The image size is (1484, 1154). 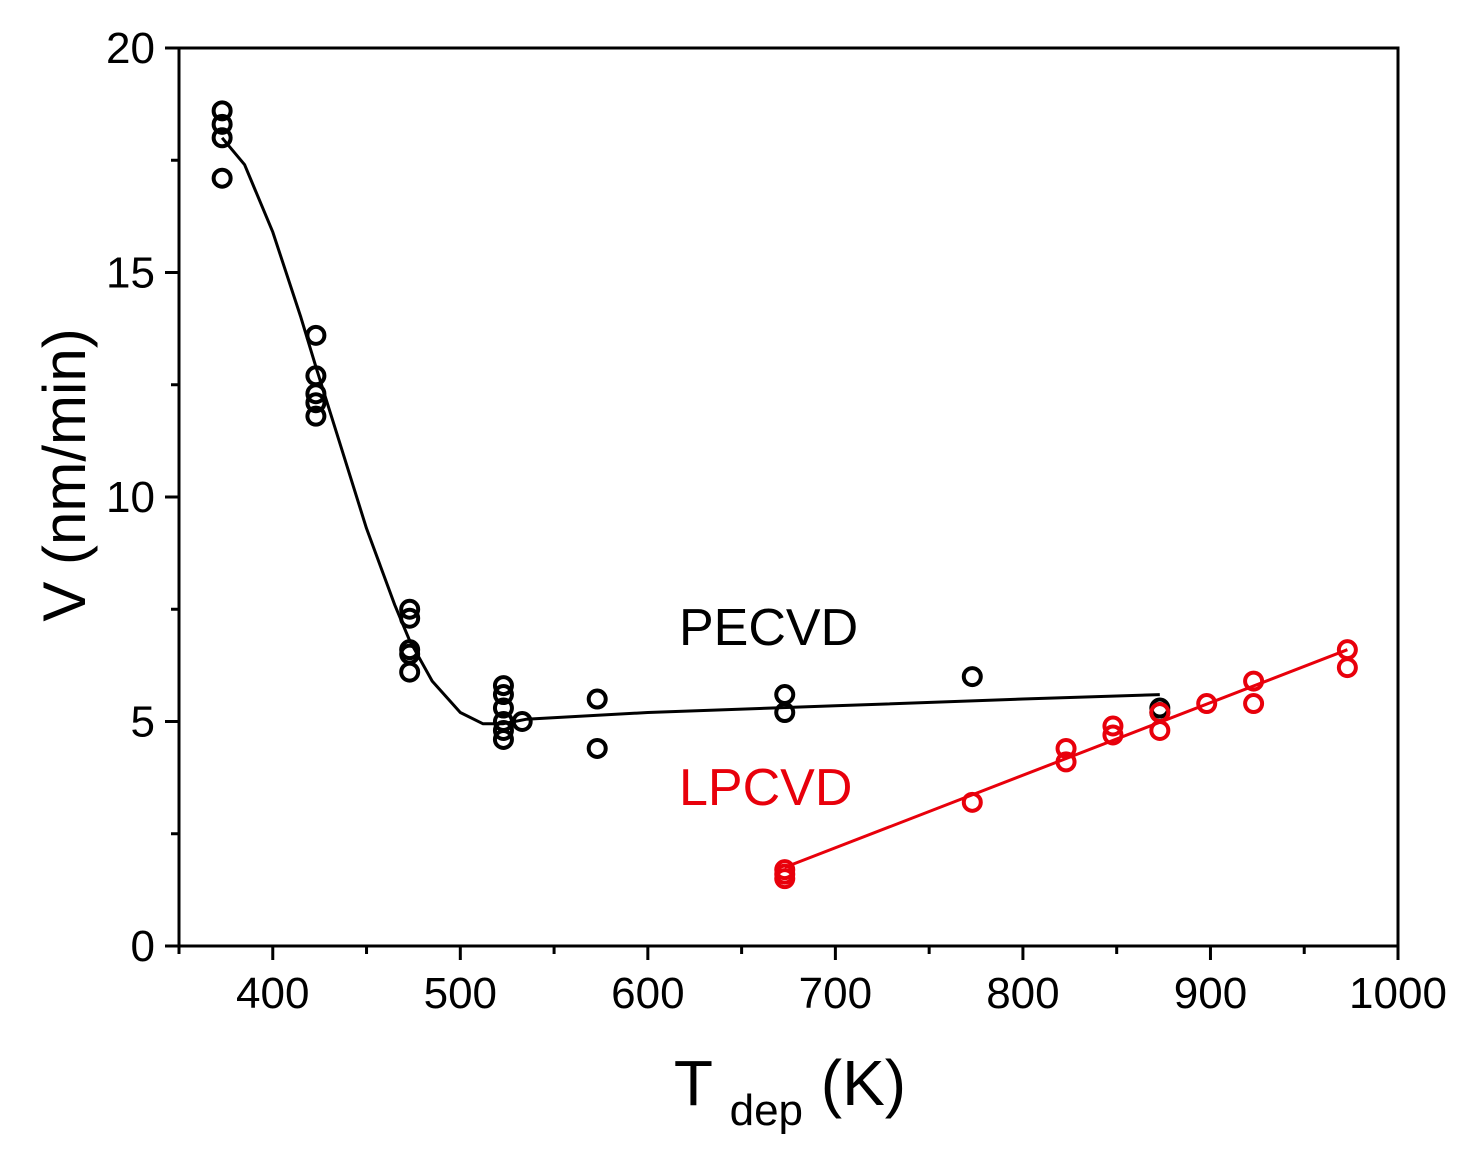 What do you see at coordinates (835, 993) in the screenshot?
I see `x-tick-label: 700` at bounding box center [835, 993].